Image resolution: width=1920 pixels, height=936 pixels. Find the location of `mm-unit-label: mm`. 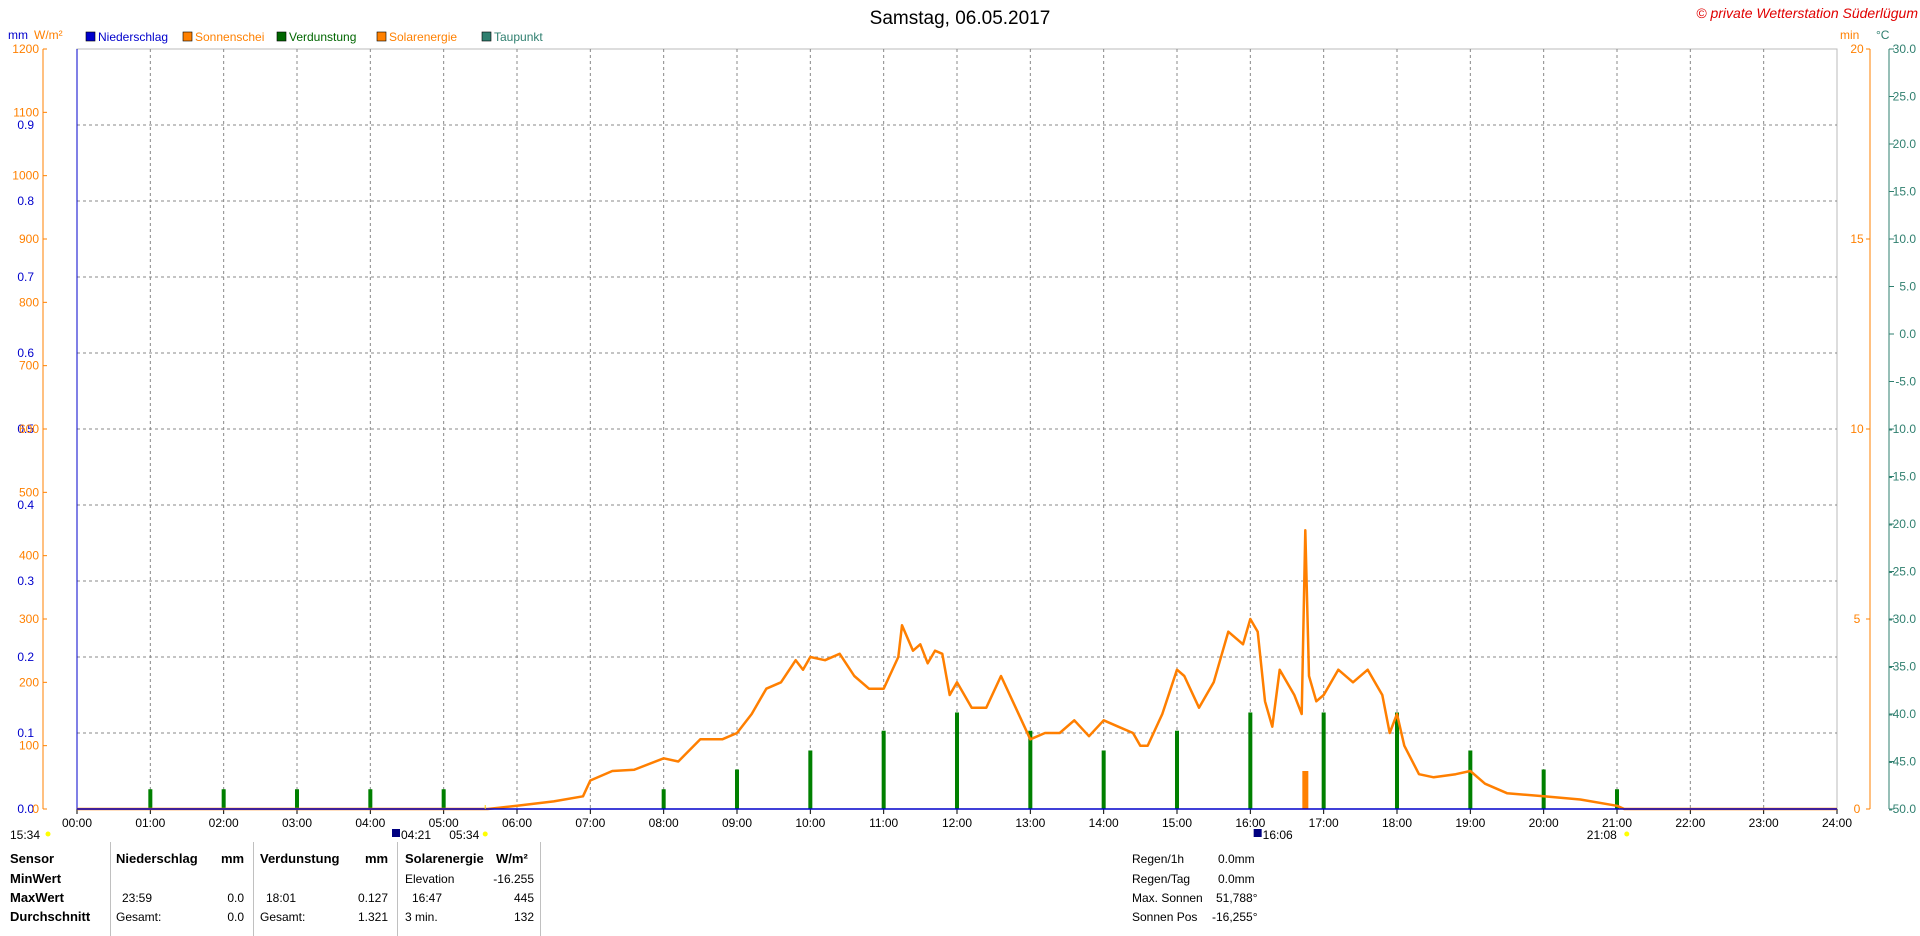

mm-unit-label: mm is located at coordinates (18, 35).